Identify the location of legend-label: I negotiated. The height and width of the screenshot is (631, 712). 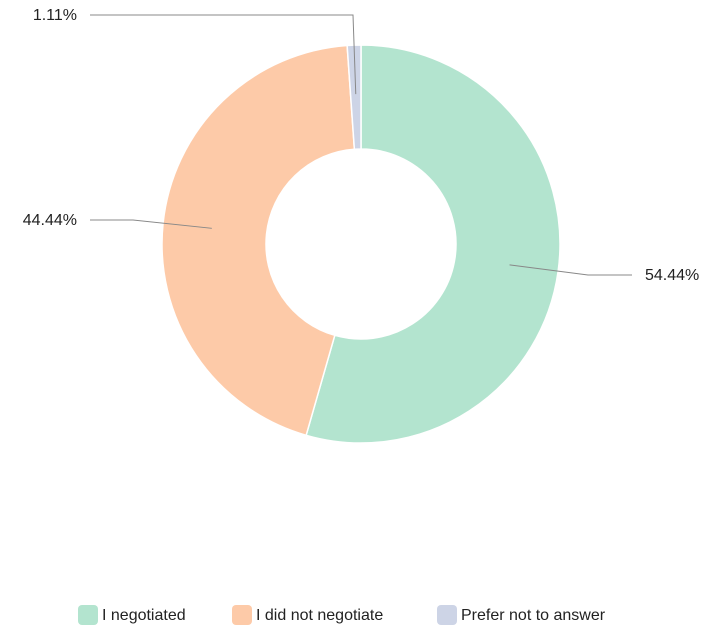
(144, 615).